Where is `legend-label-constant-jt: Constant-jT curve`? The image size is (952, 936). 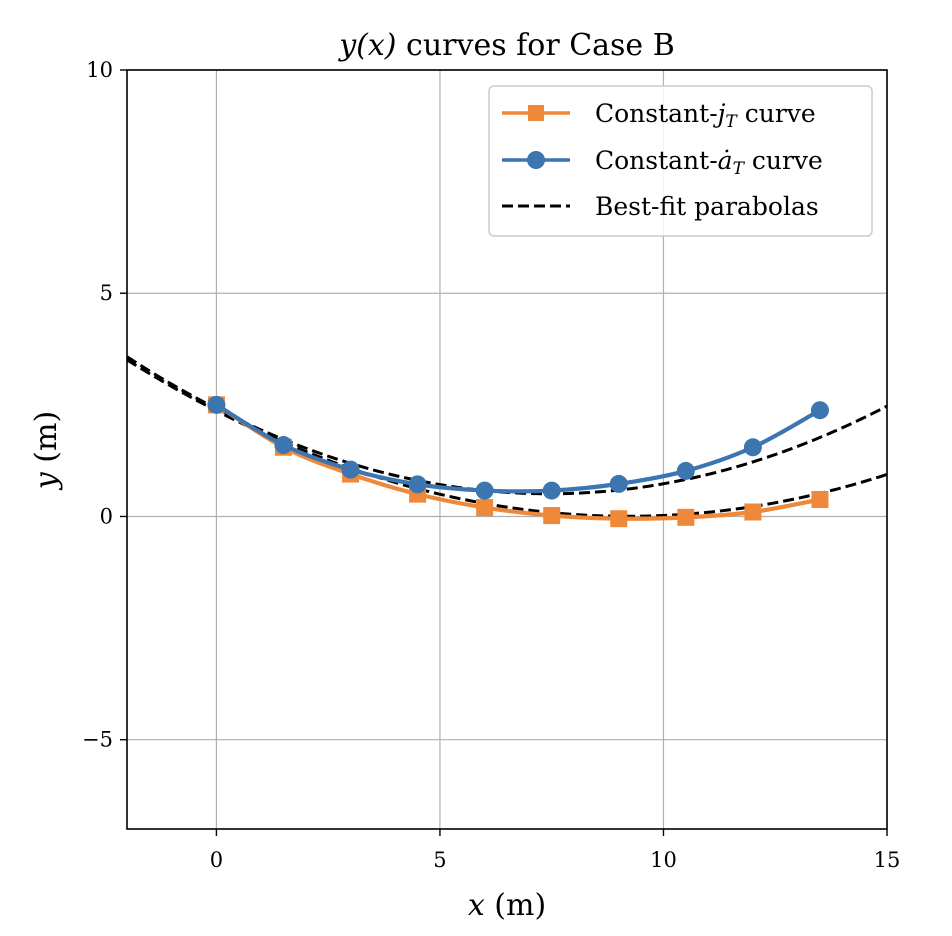 legend-label-constant-jt: Constant-jT curve is located at coordinates (705, 115).